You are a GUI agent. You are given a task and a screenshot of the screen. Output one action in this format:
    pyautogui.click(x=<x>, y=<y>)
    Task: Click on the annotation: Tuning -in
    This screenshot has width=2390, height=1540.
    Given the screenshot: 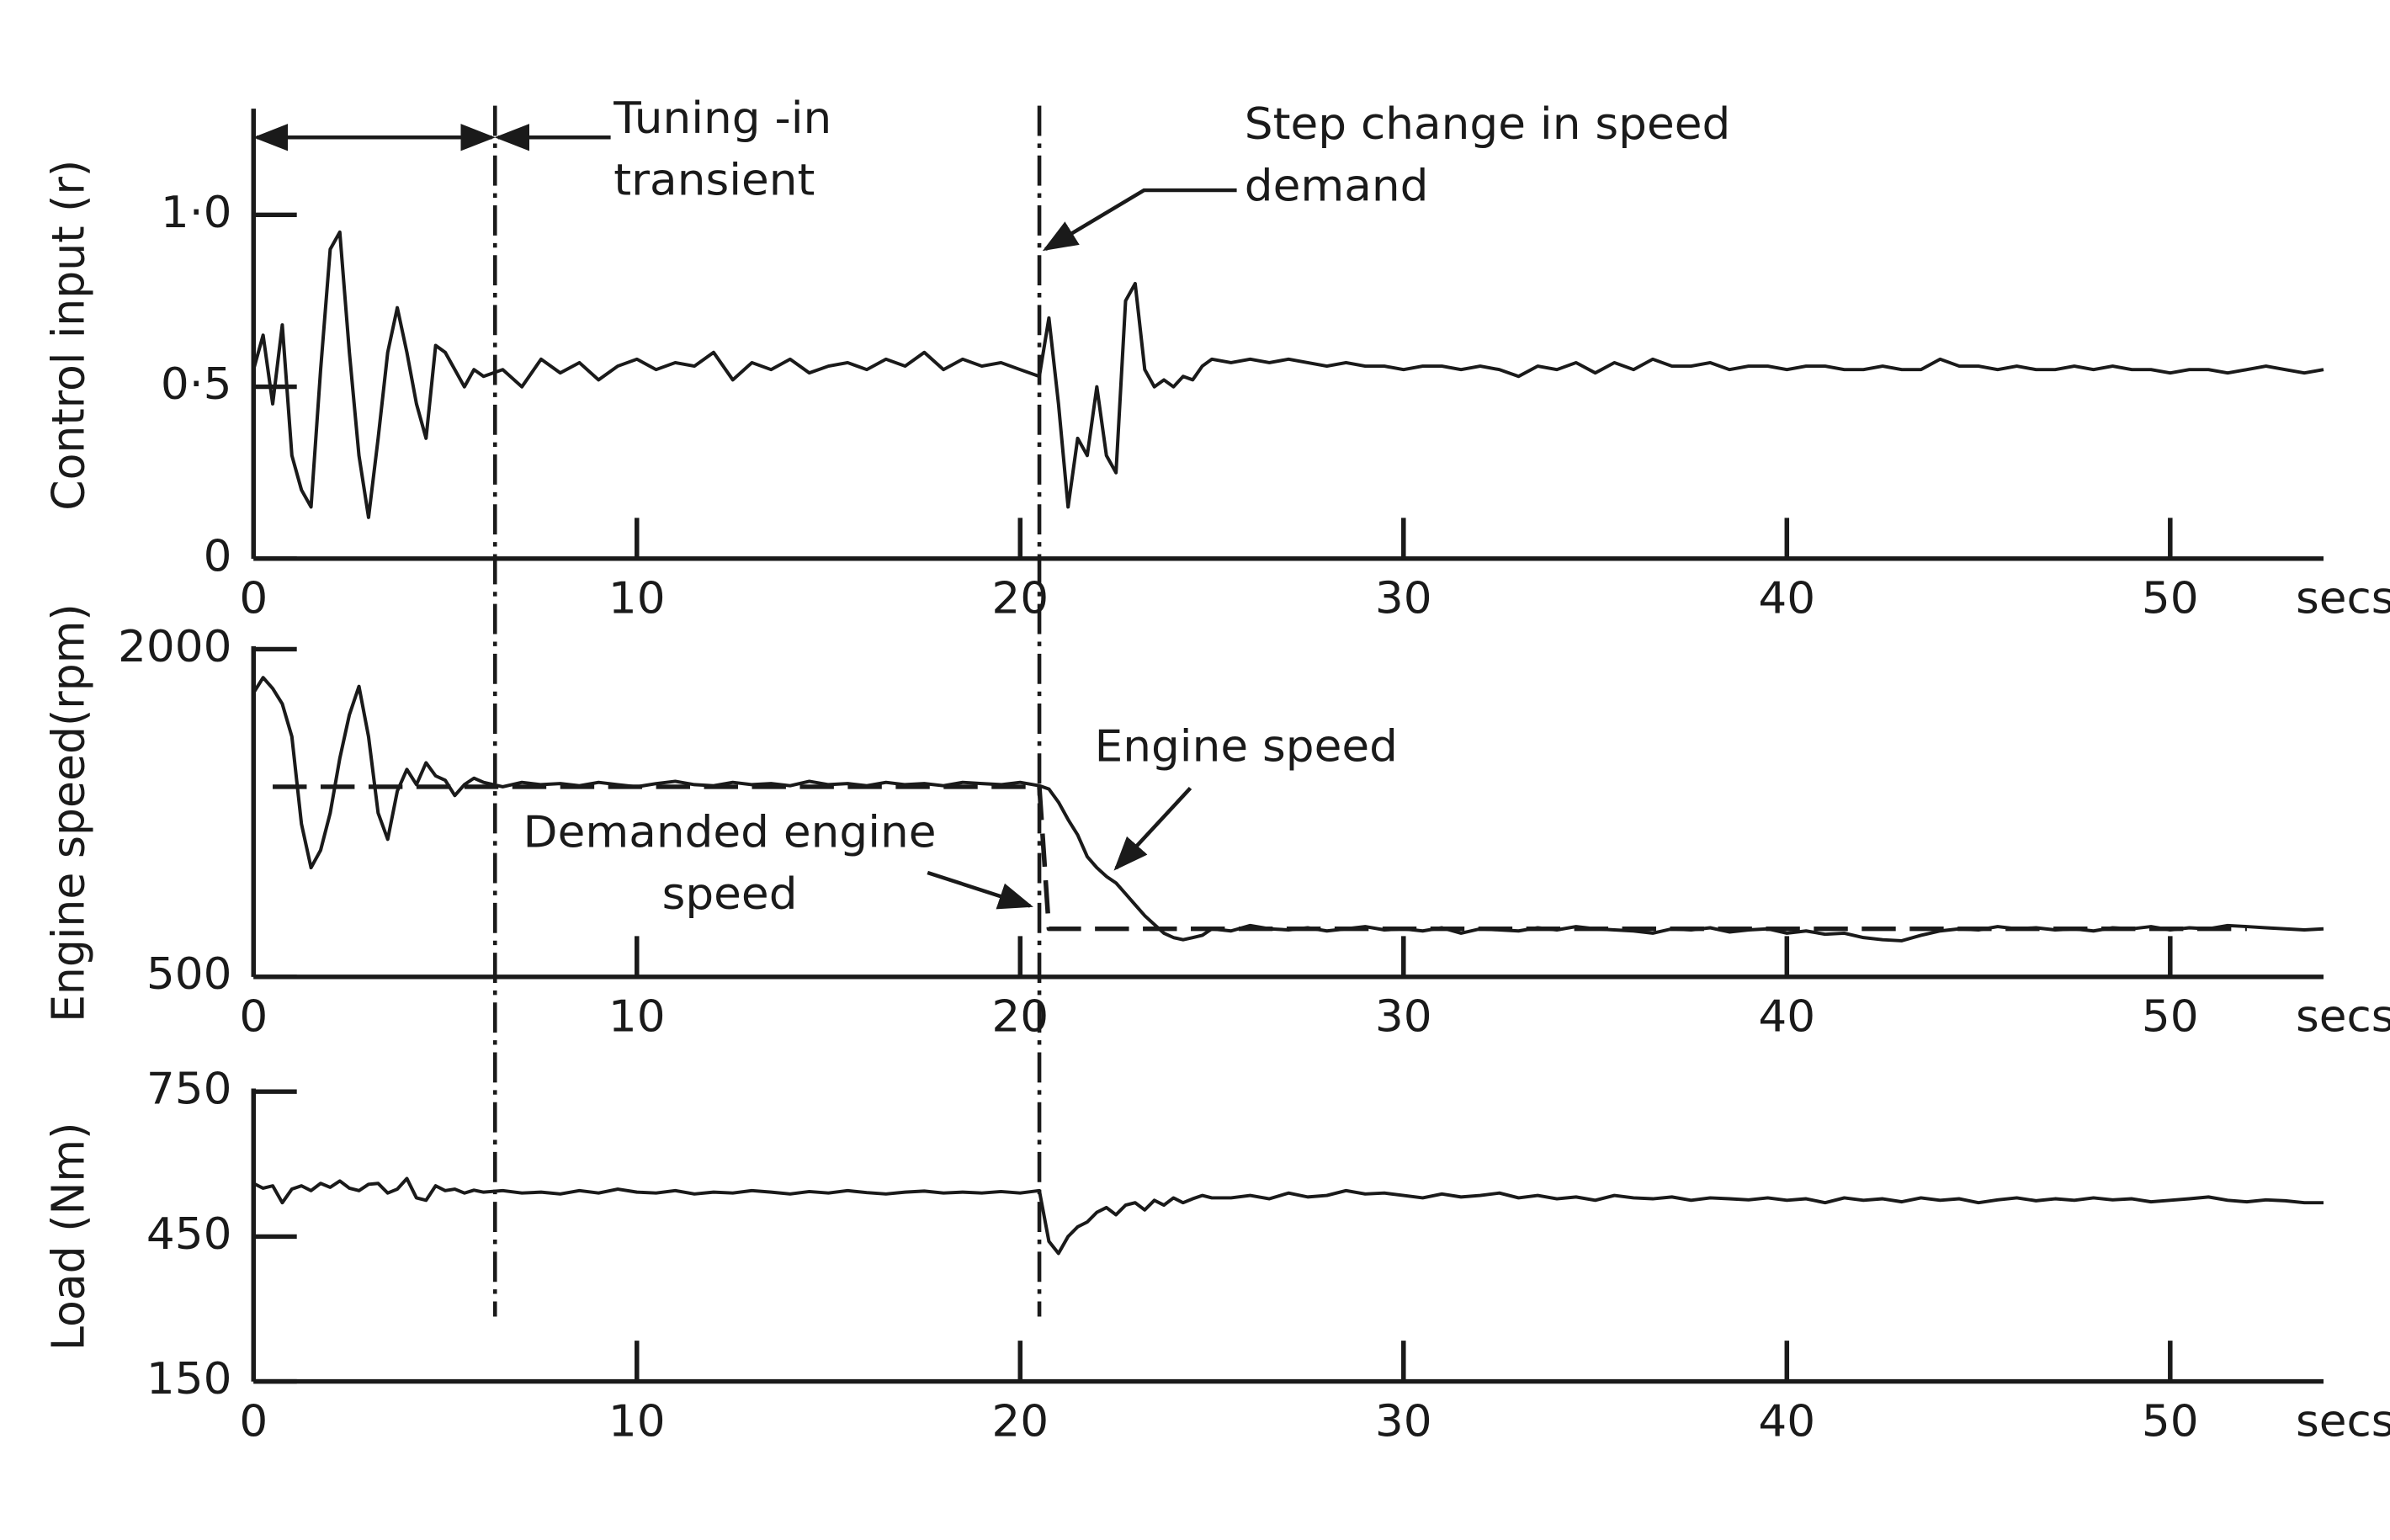 What is the action you would take?
    pyautogui.click(x=722, y=118)
    